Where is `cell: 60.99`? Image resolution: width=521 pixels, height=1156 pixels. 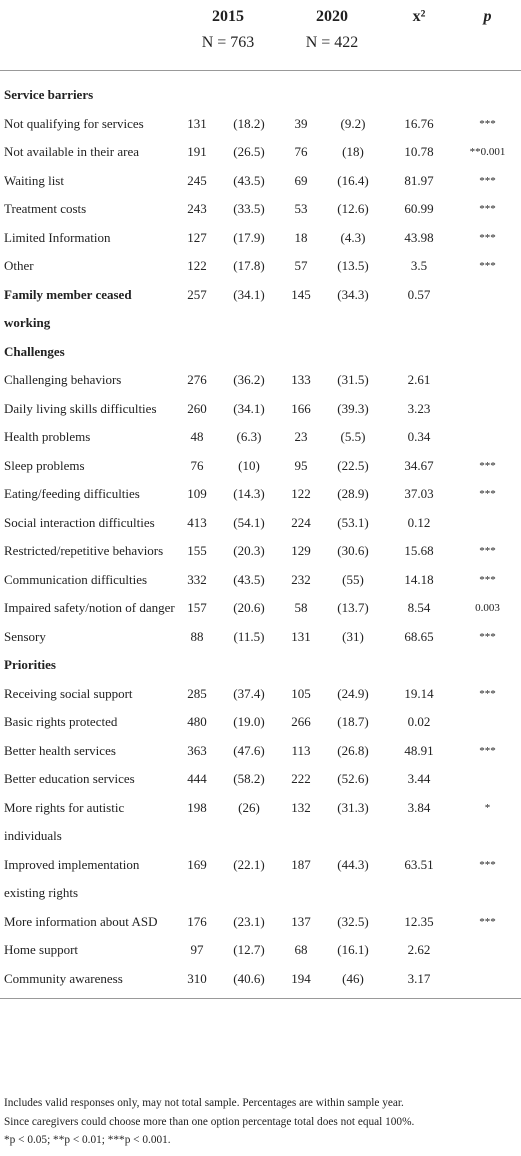 cell: 60.99 is located at coordinates (419, 208).